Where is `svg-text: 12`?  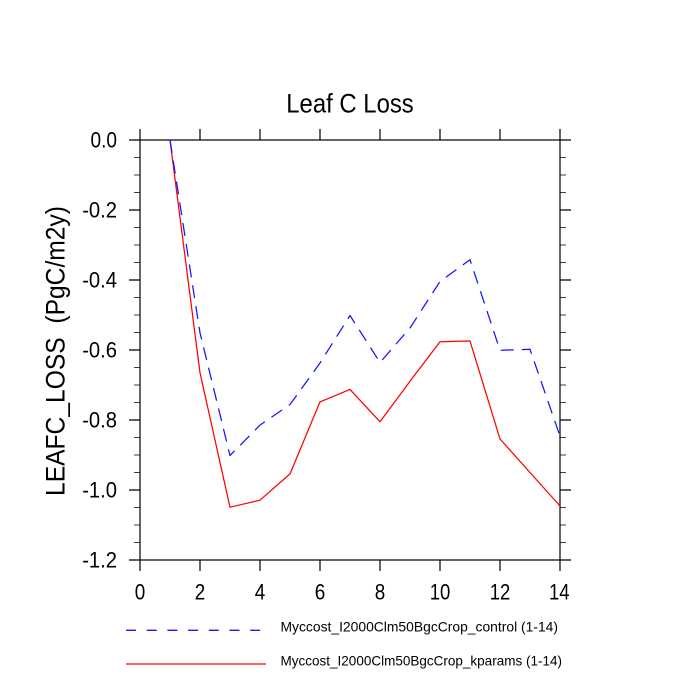 svg-text: 12 is located at coordinates (500, 592).